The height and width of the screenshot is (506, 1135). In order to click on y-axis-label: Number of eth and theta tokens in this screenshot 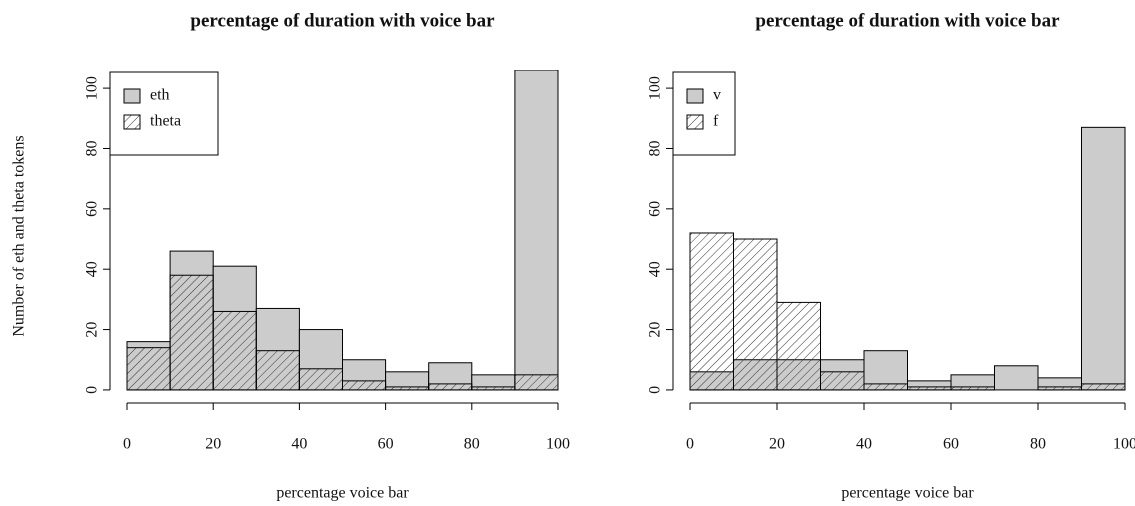, I will do `click(19, 235)`.